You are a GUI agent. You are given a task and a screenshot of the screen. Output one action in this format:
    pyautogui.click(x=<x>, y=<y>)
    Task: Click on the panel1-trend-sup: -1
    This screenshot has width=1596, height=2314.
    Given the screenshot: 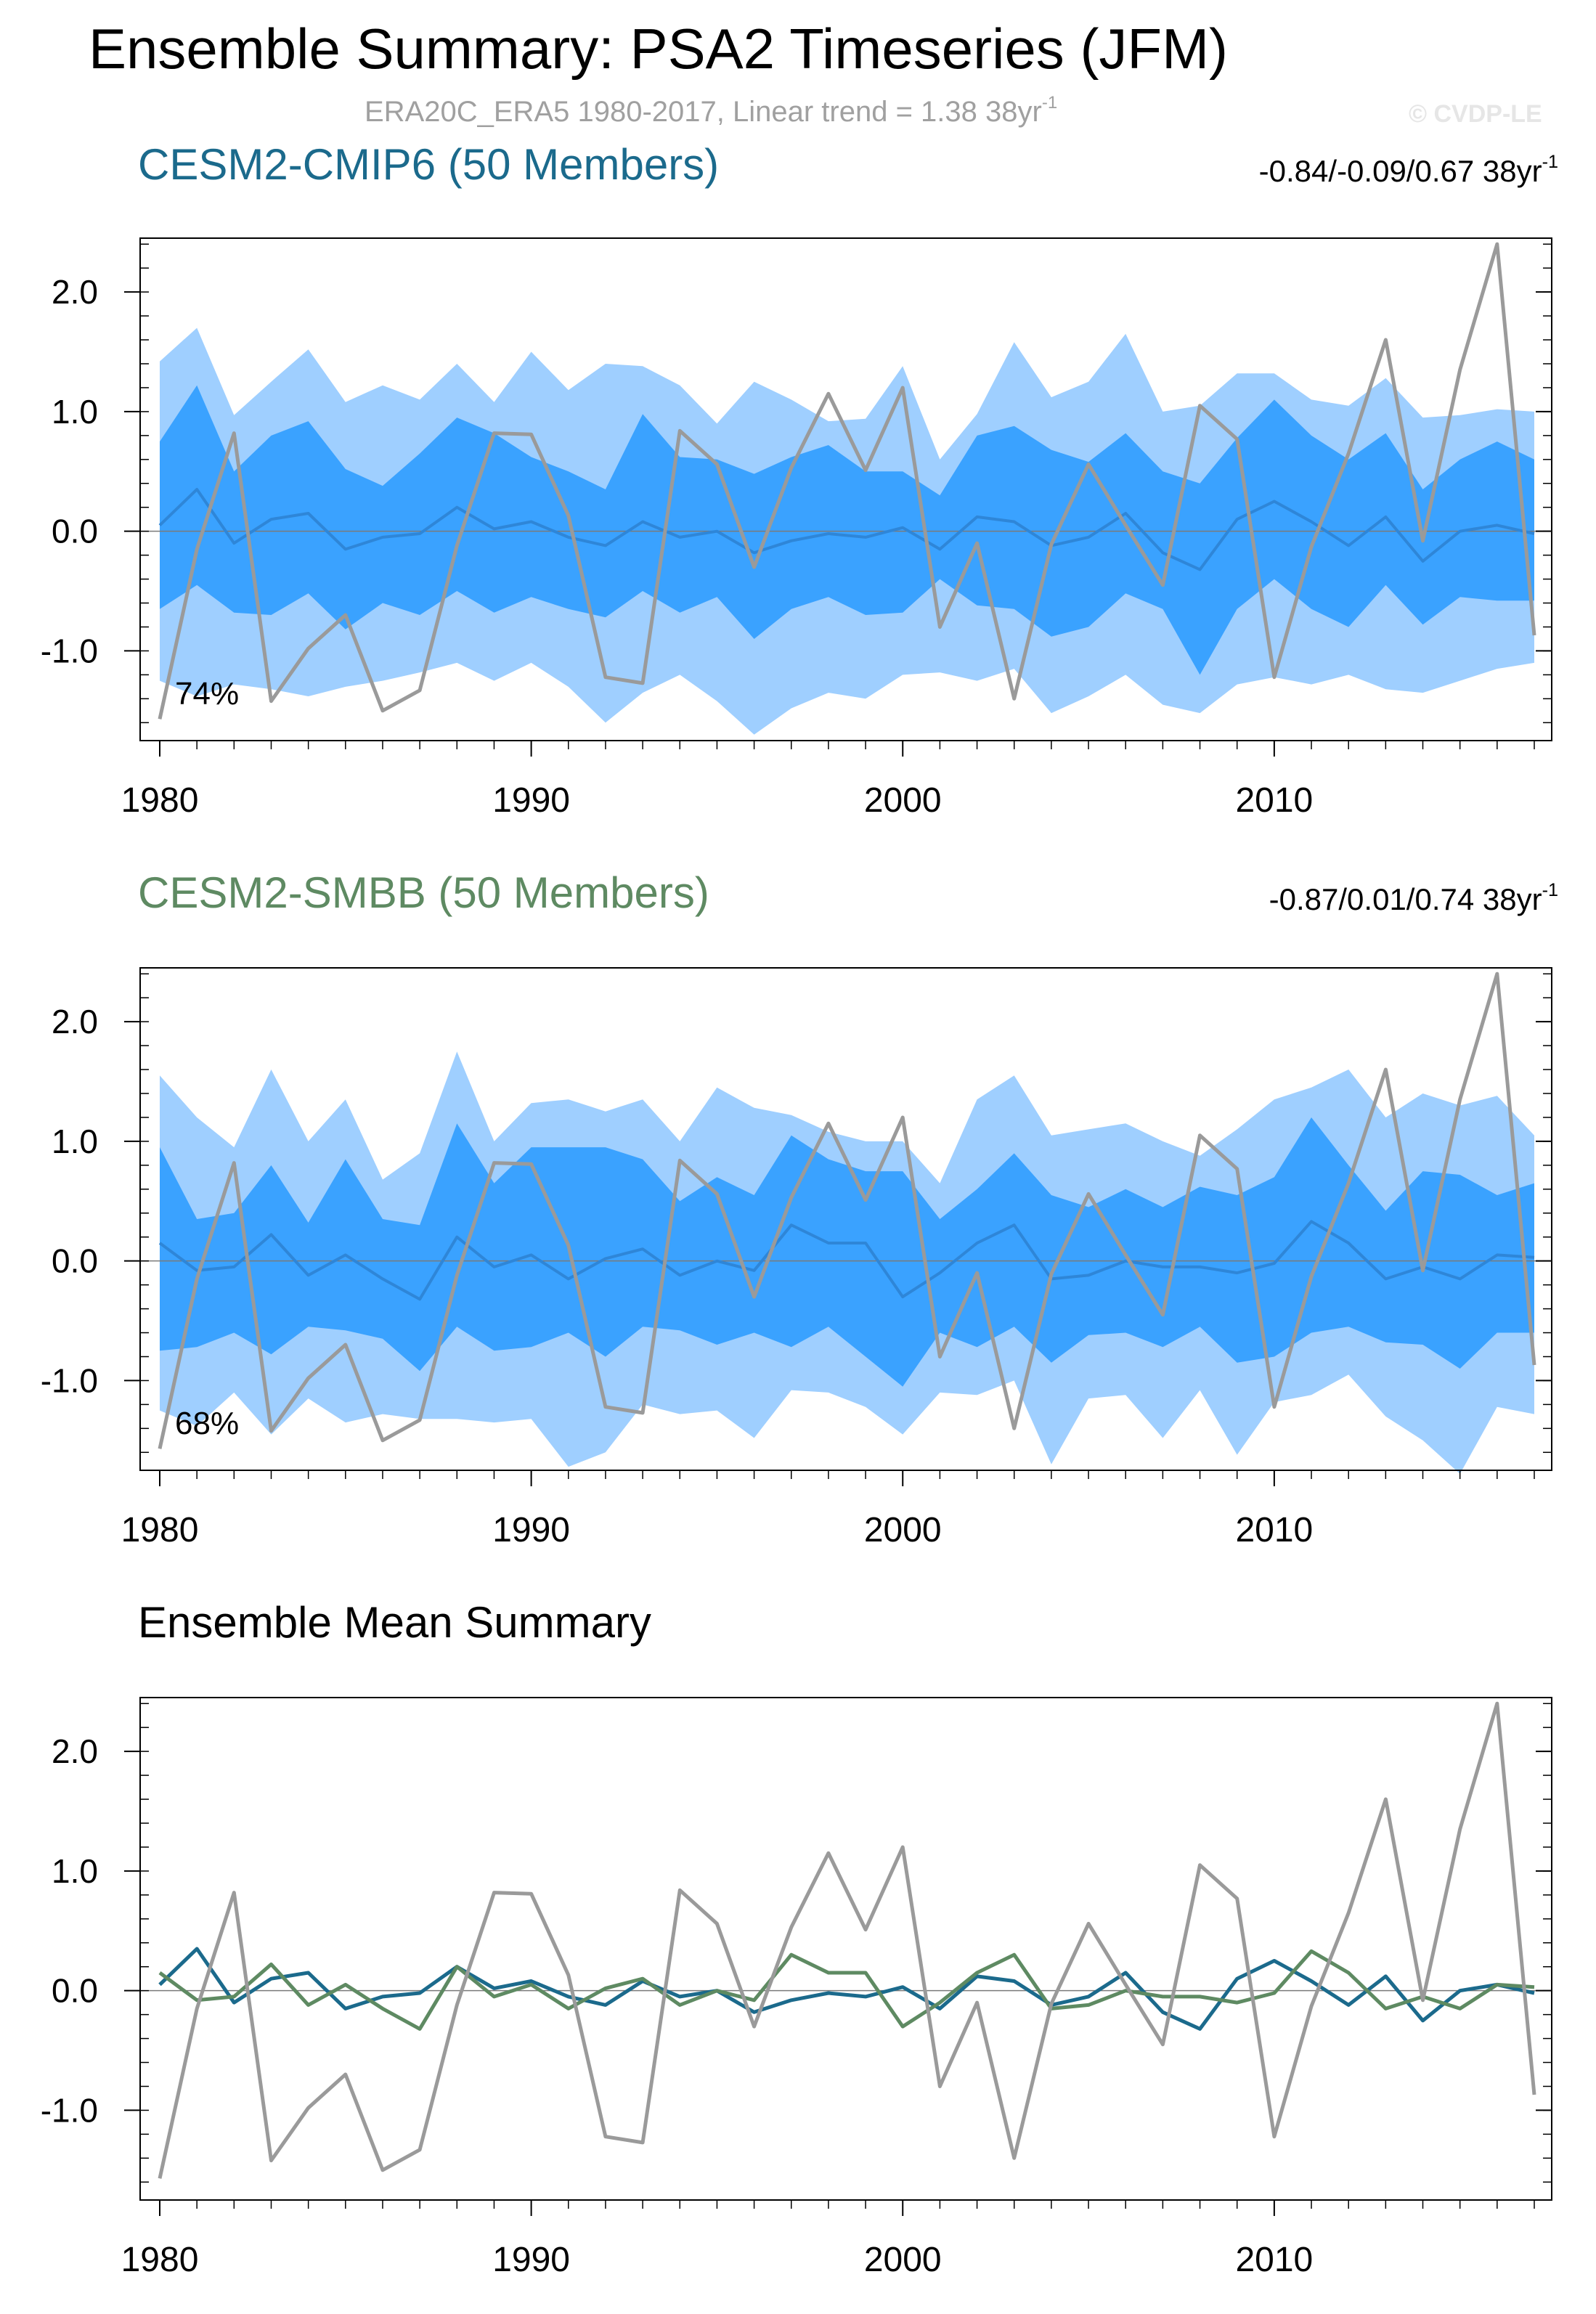 What is the action you would take?
    pyautogui.click(x=1550, y=162)
    